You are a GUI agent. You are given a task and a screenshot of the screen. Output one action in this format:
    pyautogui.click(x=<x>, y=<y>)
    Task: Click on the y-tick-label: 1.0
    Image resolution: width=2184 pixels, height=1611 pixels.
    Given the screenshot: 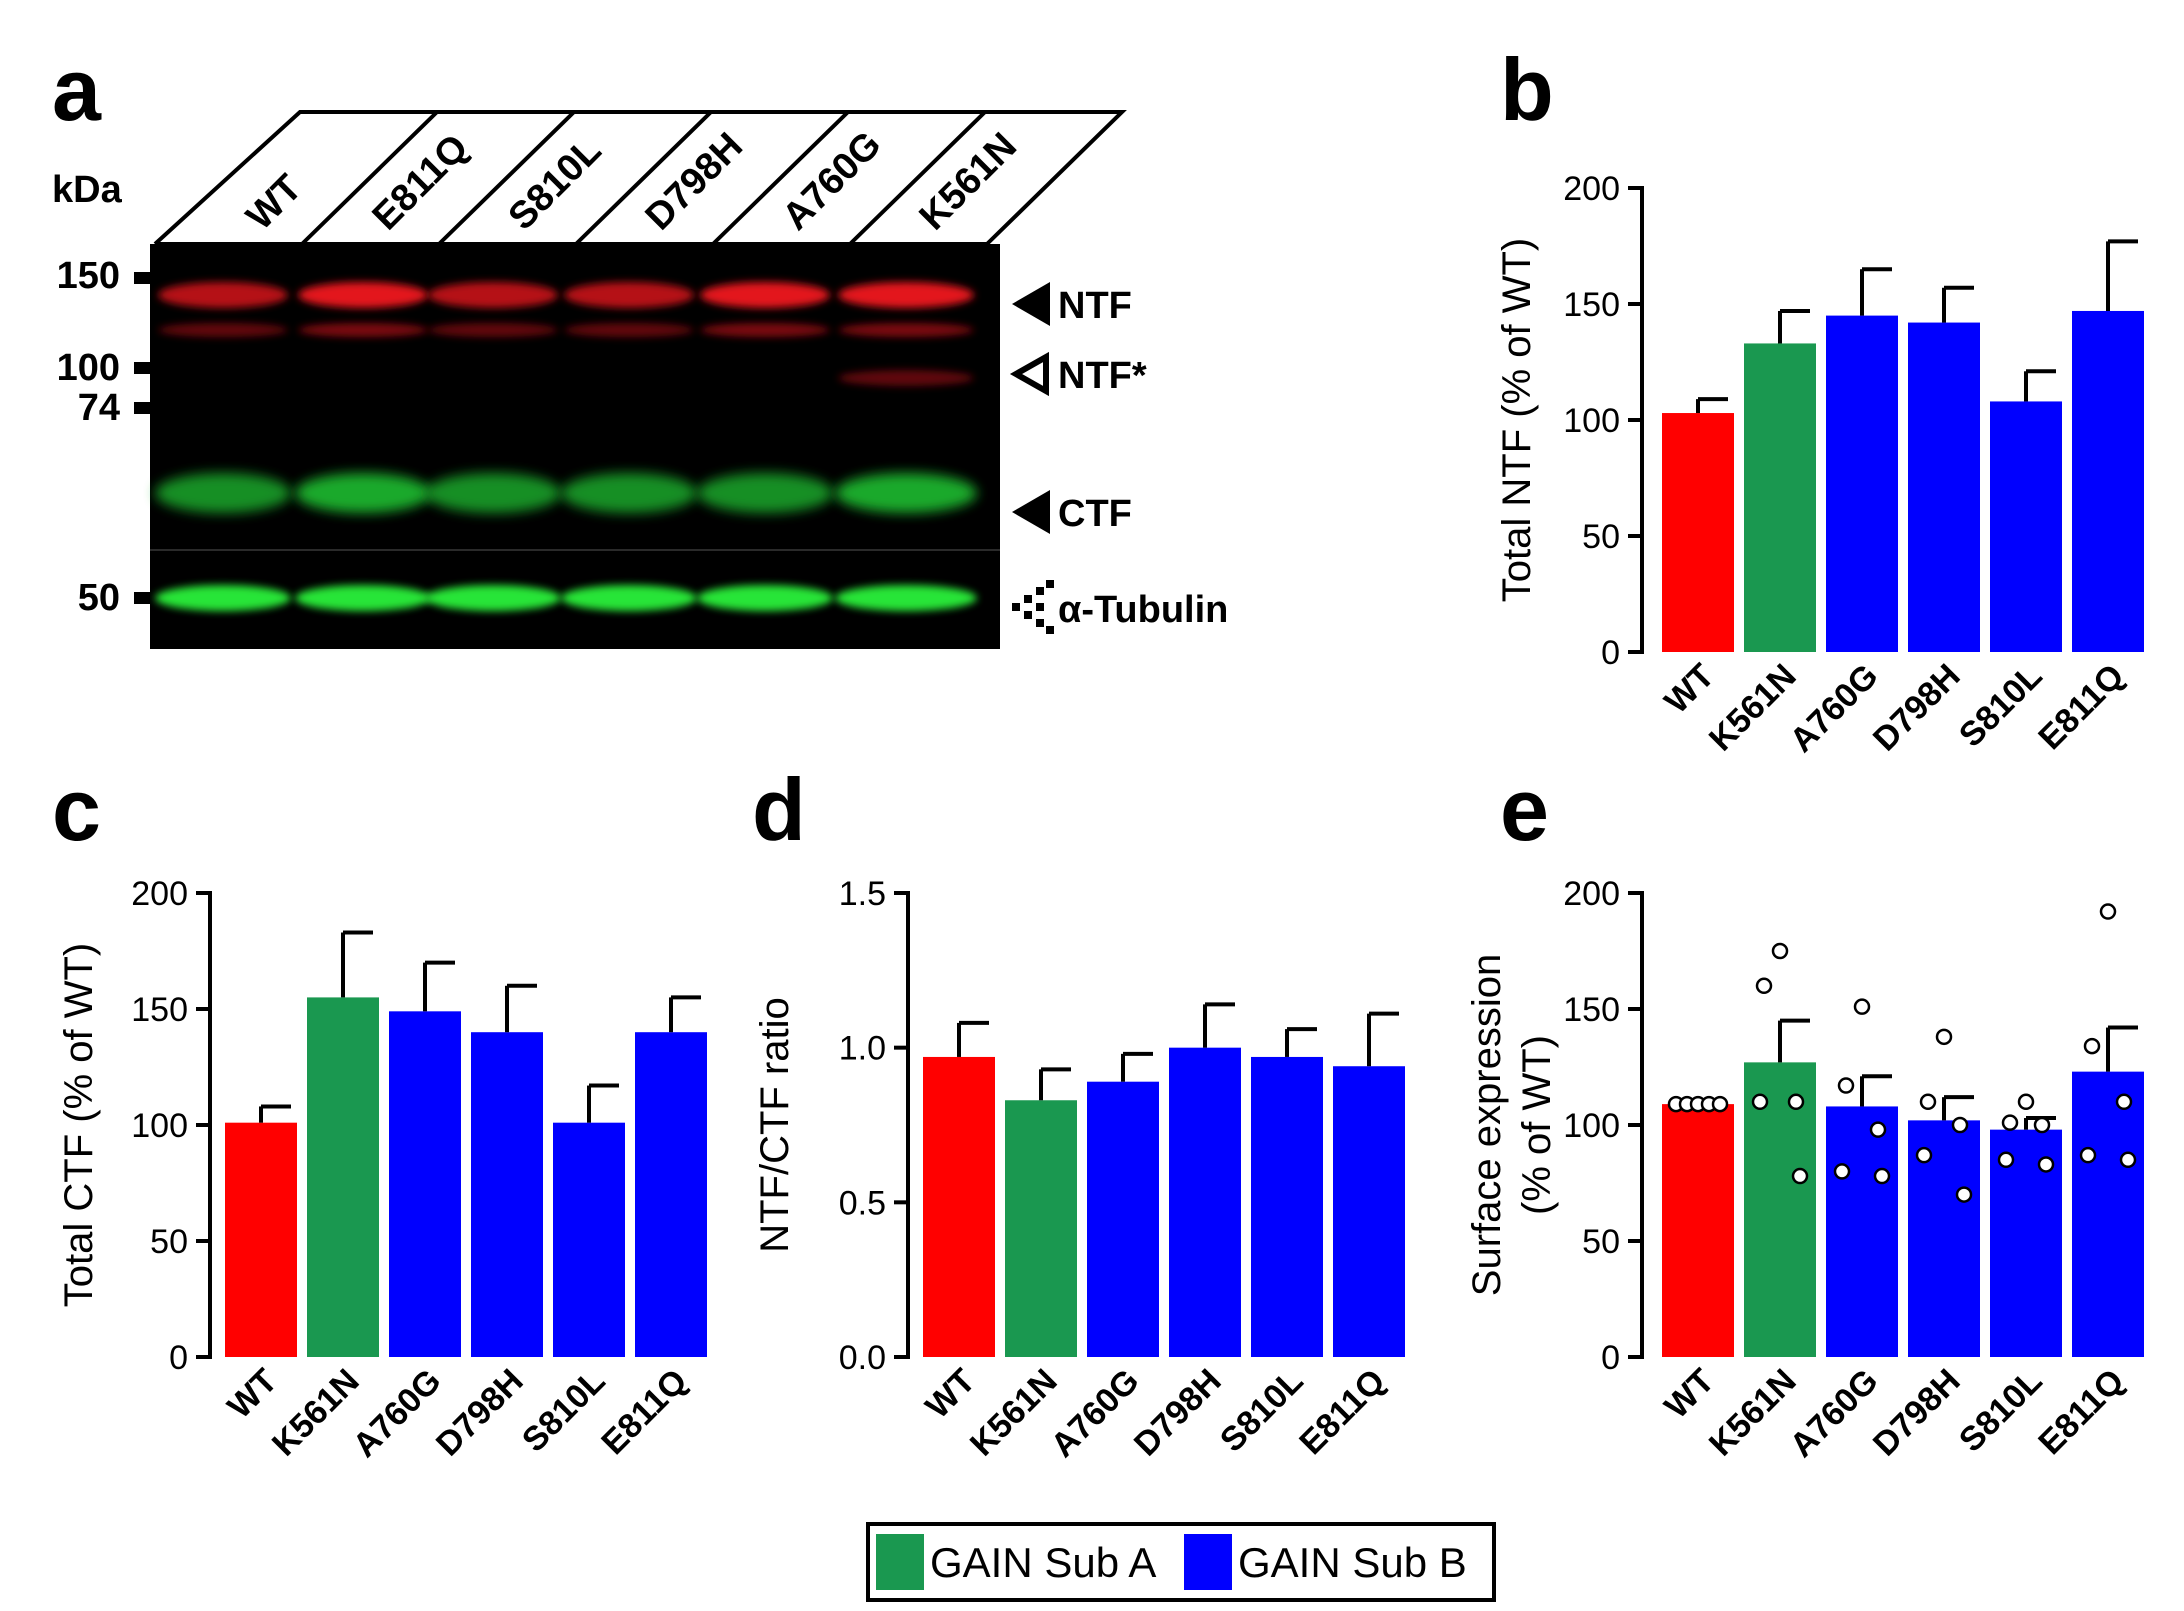 What is the action you would take?
    pyautogui.click(x=862, y=1049)
    